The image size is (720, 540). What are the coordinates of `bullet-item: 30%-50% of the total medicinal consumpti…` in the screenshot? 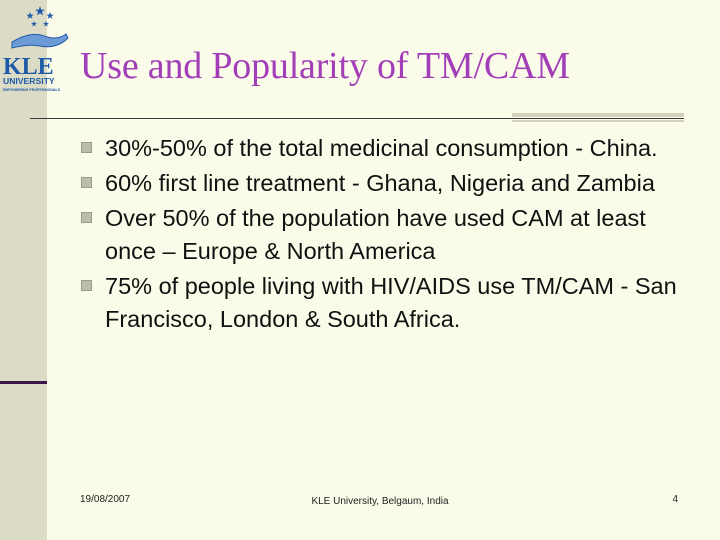 It's located at (380, 148).